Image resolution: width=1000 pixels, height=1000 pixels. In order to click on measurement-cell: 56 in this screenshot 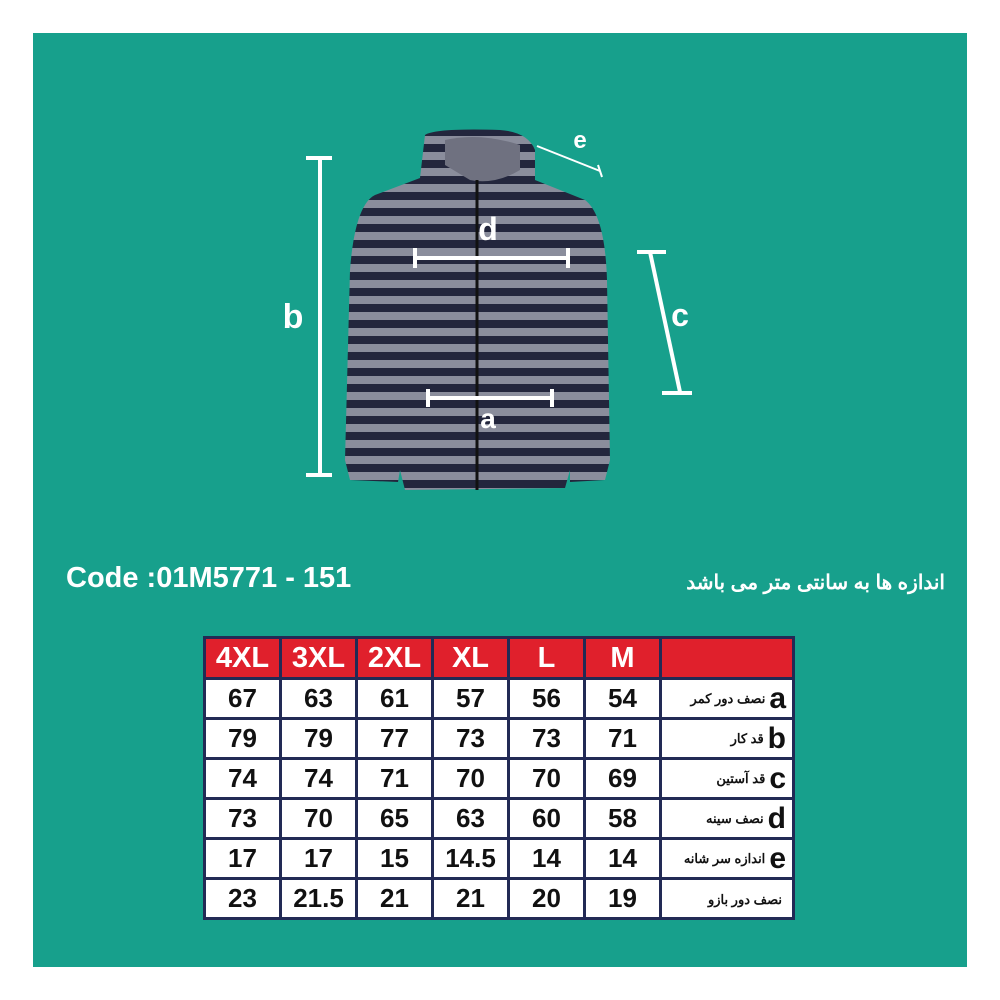, I will do `click(546, 698)`.